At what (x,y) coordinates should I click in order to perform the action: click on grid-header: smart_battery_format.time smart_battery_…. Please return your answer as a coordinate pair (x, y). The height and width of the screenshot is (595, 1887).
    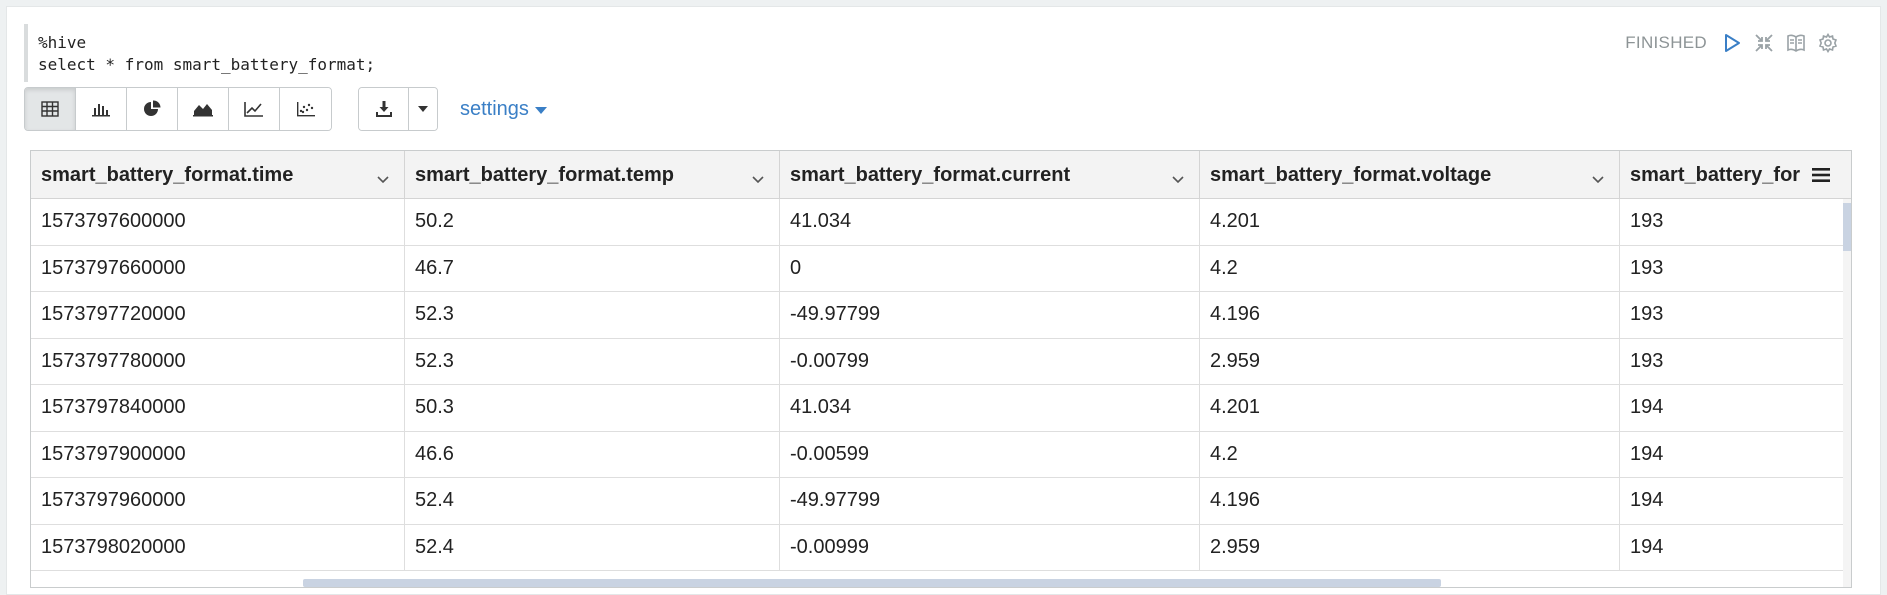
    Looking at the image, I should click on (941, 175).